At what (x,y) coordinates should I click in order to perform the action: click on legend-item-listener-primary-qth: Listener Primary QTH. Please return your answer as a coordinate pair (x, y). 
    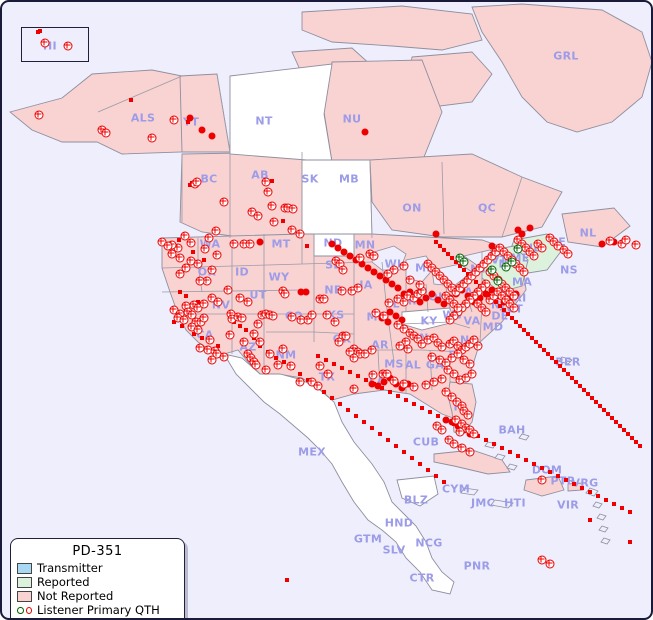
    Looking at the image, I should click on (97, 610).